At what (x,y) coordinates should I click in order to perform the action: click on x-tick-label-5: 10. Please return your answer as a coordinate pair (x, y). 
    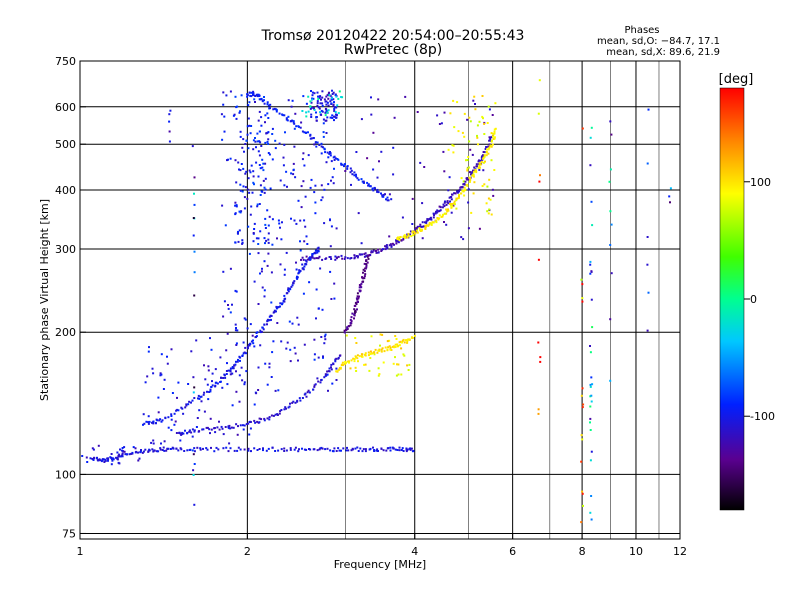
    Looking at the image, I should click on (636, 551).